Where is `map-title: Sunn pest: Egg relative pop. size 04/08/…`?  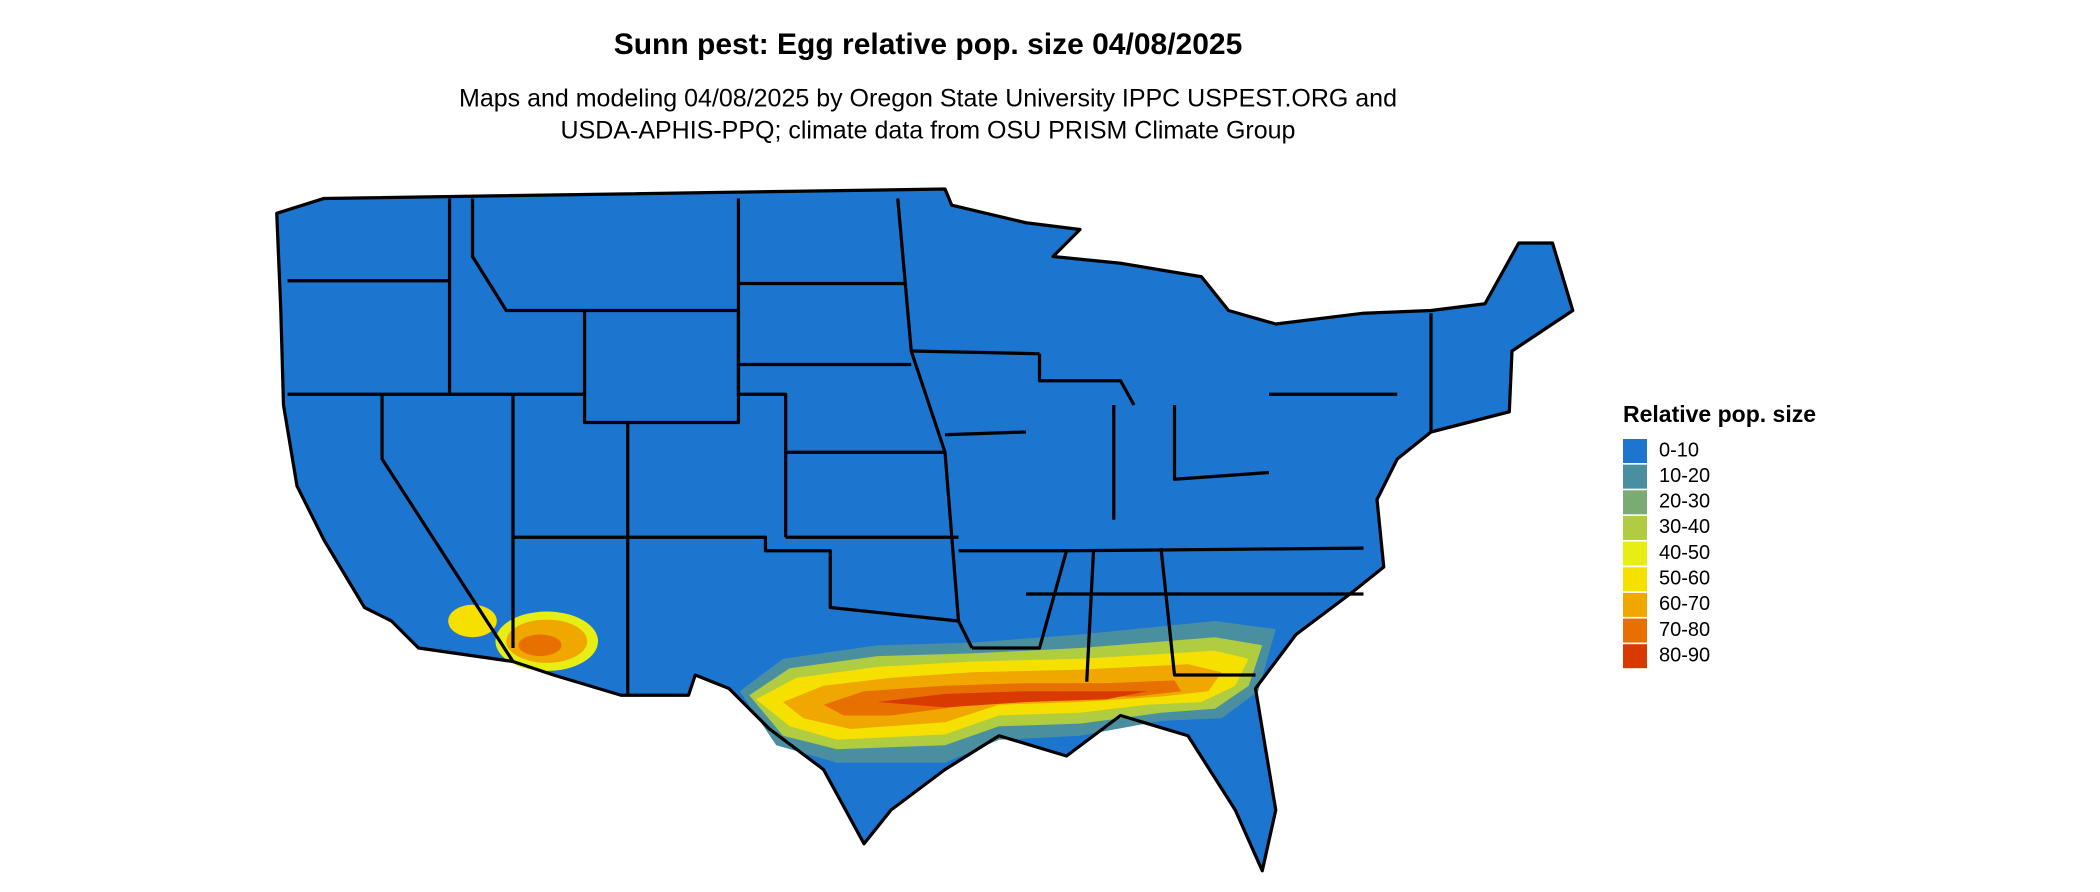
map-title: Sunn pest: Egg relative pop. size 04/08/… is located at coordinates (928, 44).